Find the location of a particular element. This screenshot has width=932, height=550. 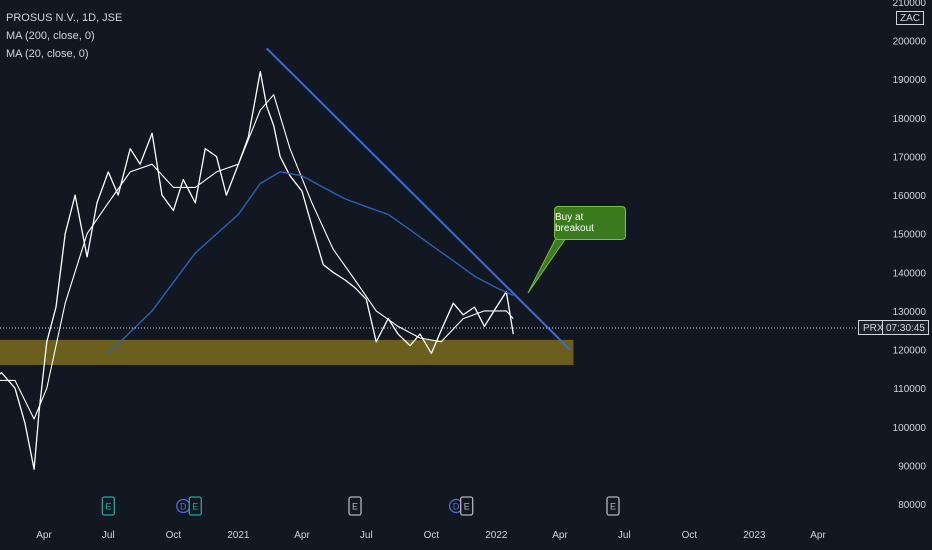

price-tick-label: 180000 is located at coordinates (910, 119).